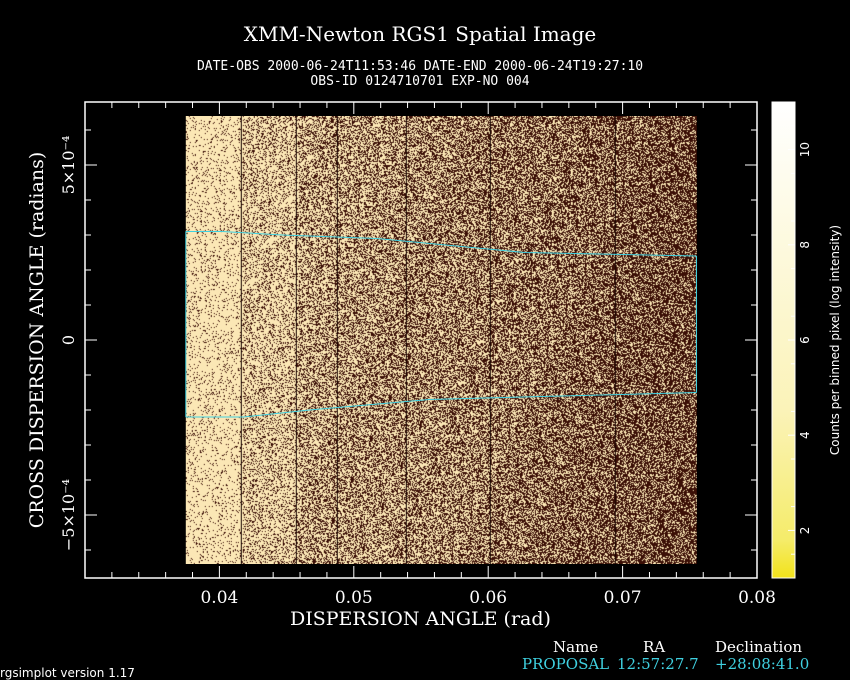  I want to click on source-name: PROPOSAL, so click(566, 664).